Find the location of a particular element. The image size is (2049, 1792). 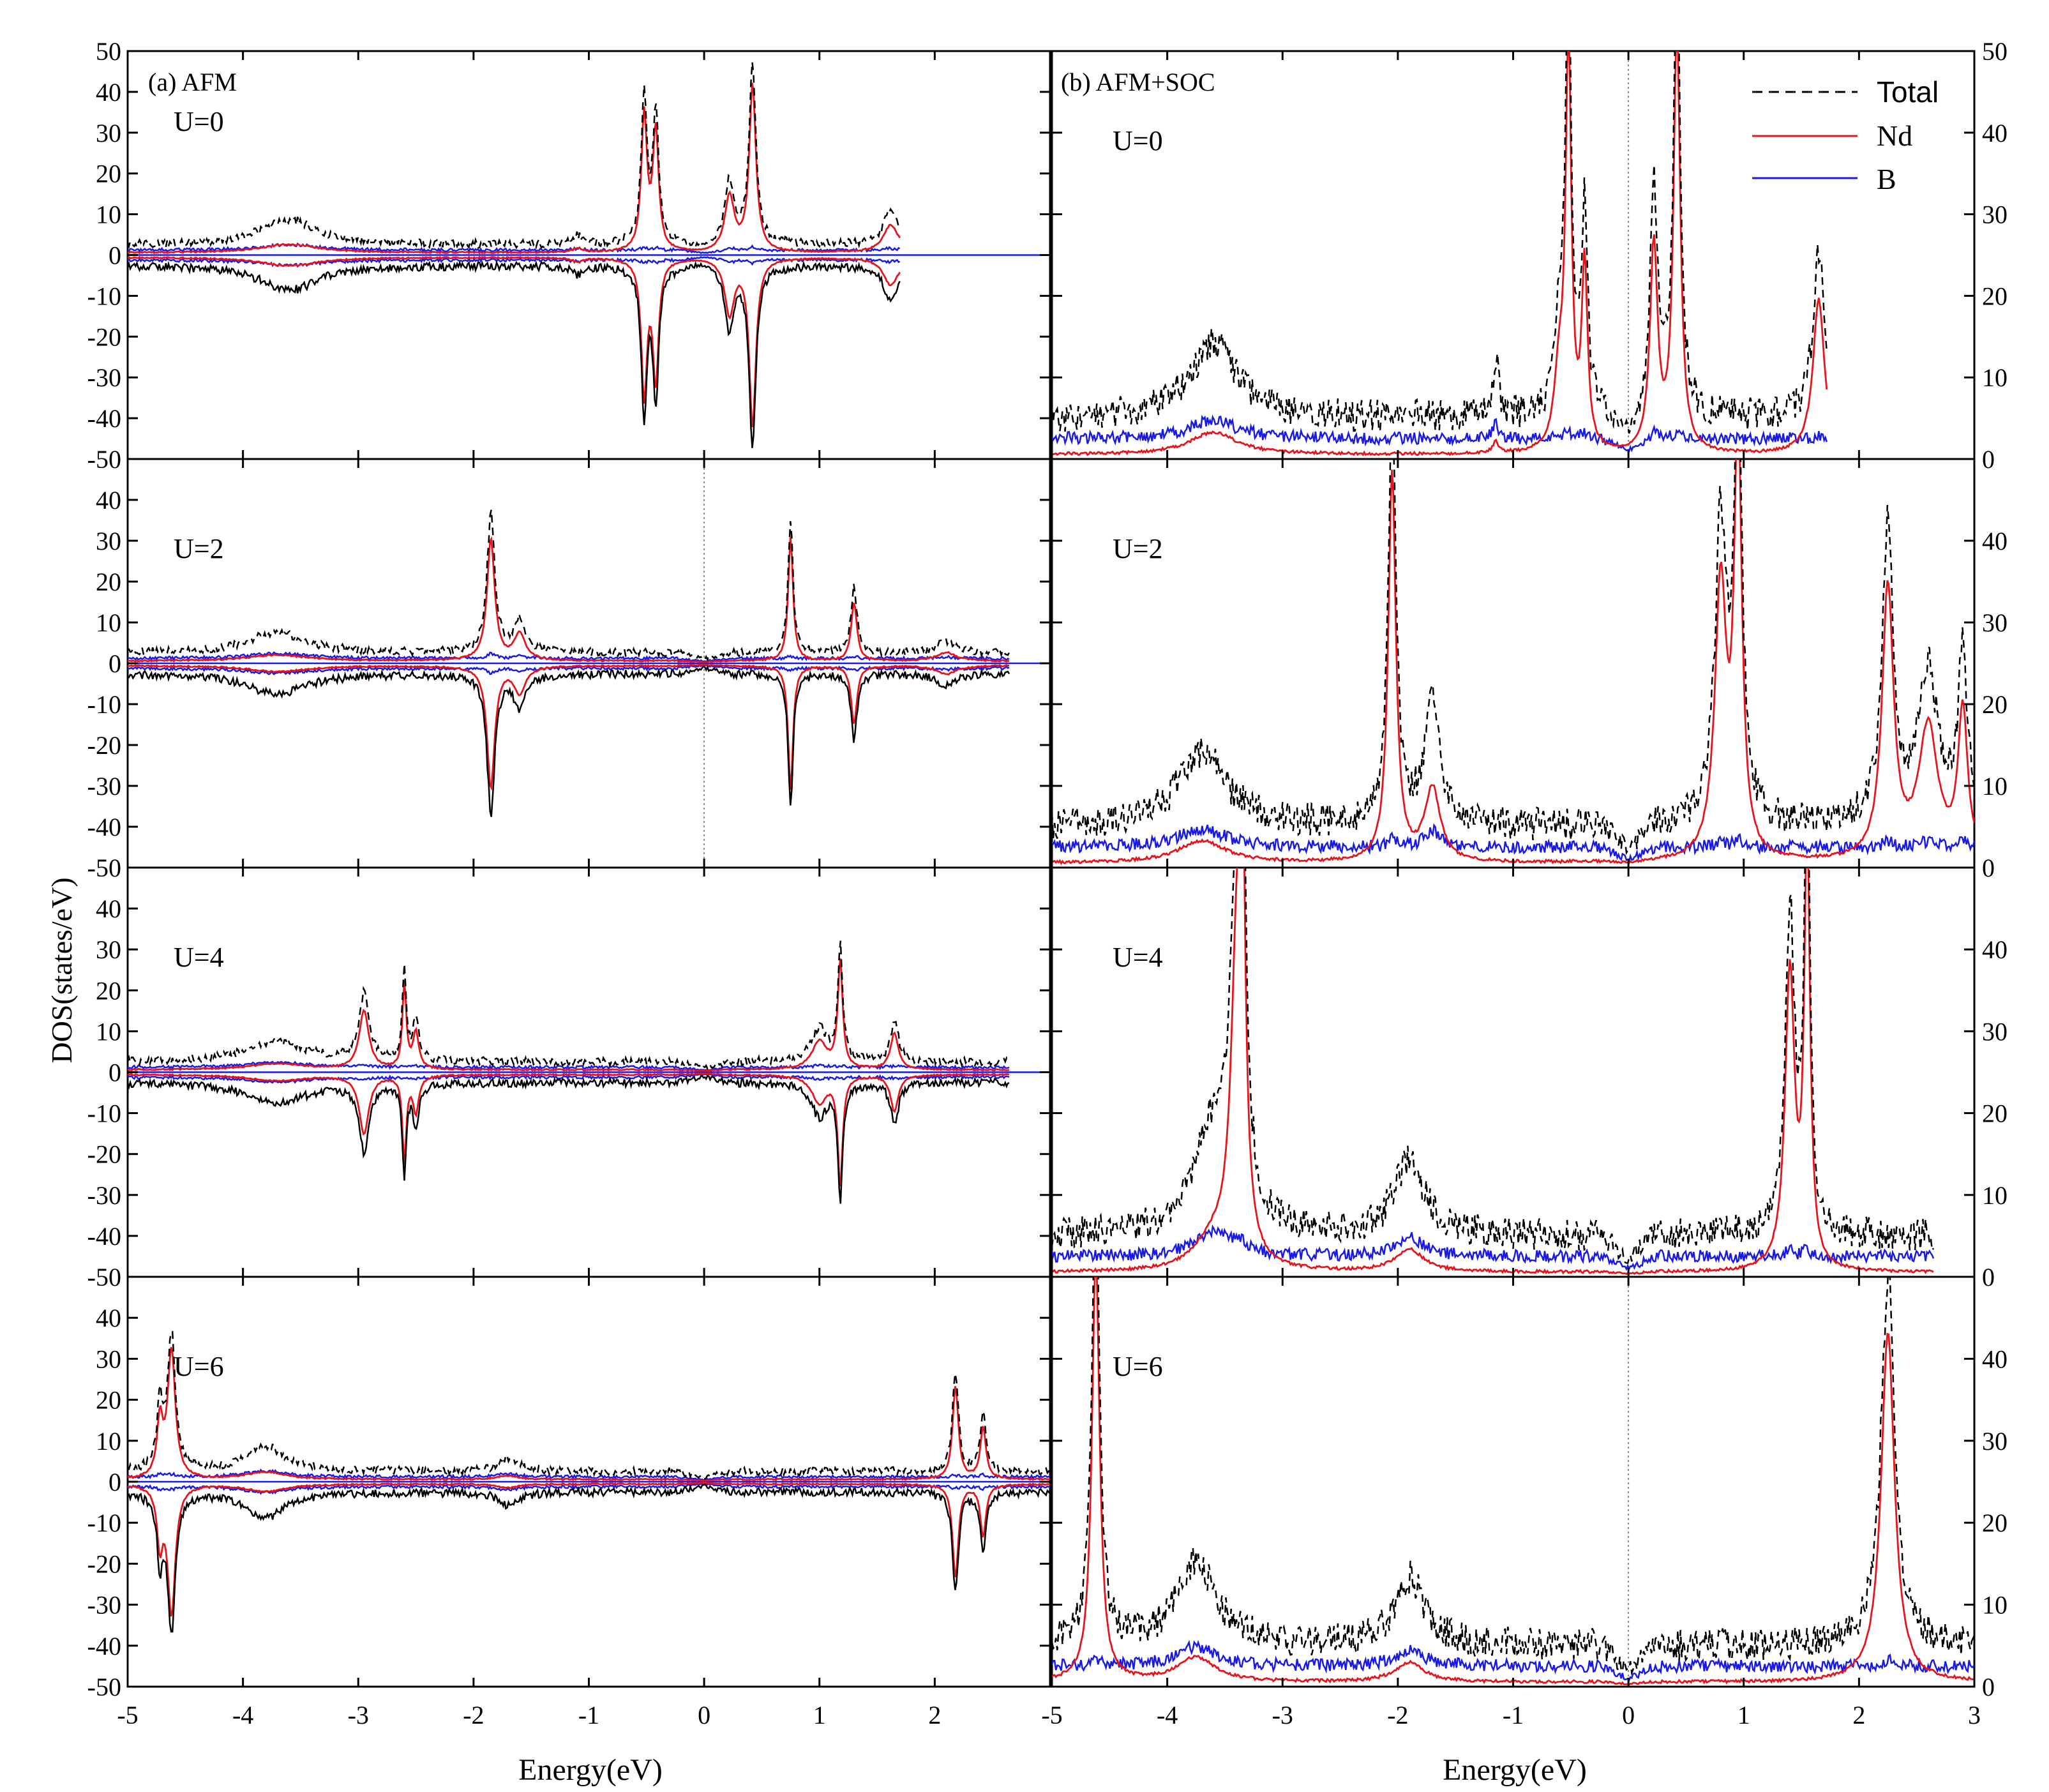

dos-panel-b-u2: 0 10 20 30 40 U=2 is located at coordinates (1529, 670).